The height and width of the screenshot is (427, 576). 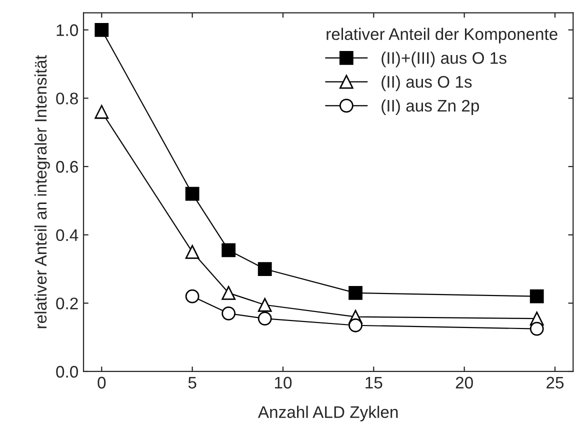 What do you see at coordinates (67, 304) in the screenshot?
I see `y-tick-label: 0.2` at bounding box center [67, 304].